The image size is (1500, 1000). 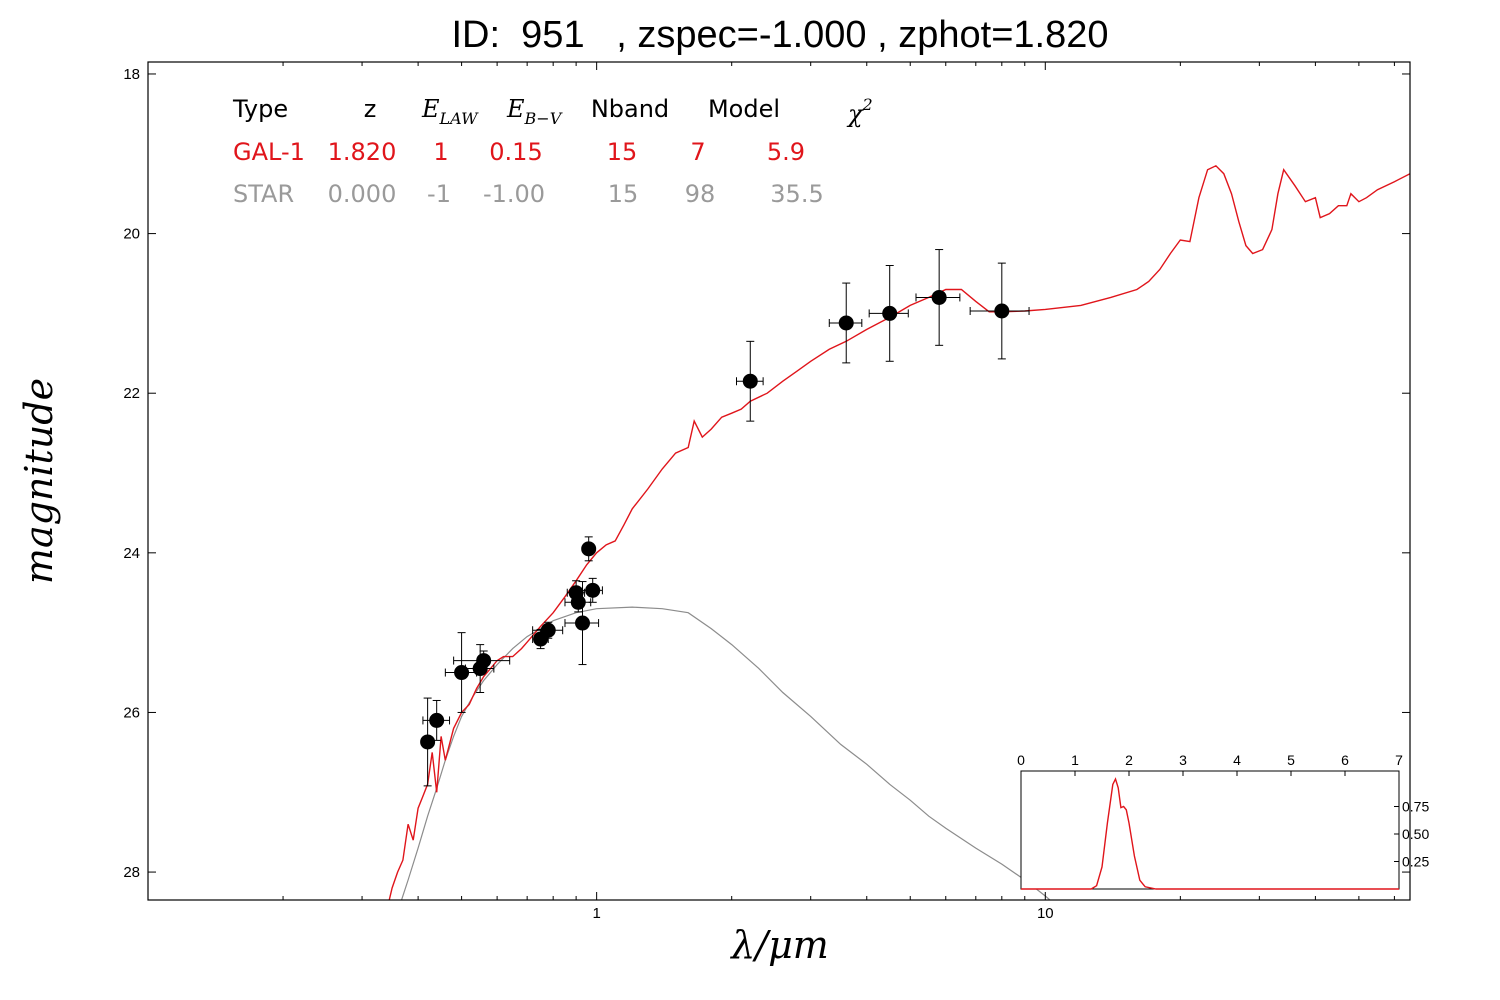 I want to click on pdz-inset: 0 1 2 3 4 5 6 7 0.25 0.50 0.75, so click(x=1223, y=821).